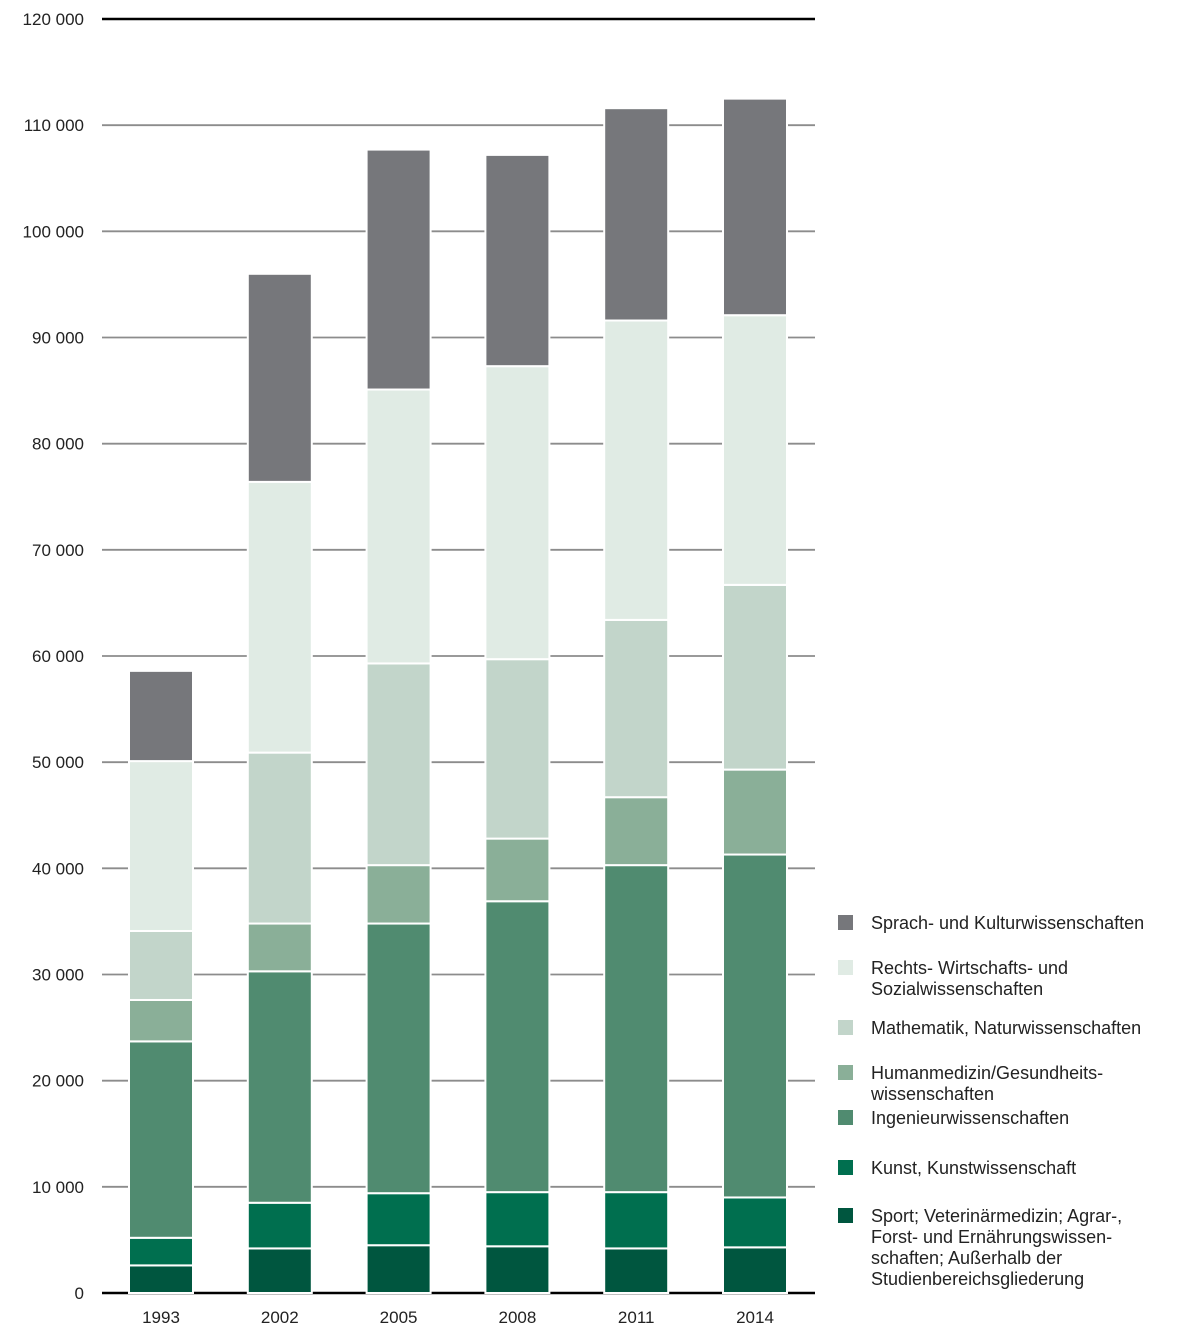 This screenshot has width=1201, height=1329. I want to click on legend-item: Sprach- und Kulturwissenschaften, so click(991, 923).